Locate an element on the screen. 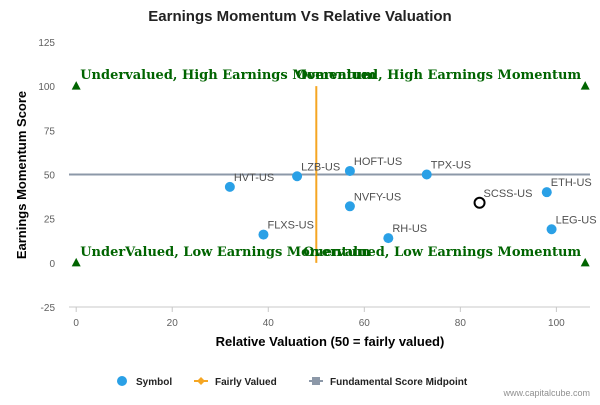 This screenshot has height=405, width=600. quadrant-label: Overvalued, High Earnings Momentum is located at coordinates (438, 75).